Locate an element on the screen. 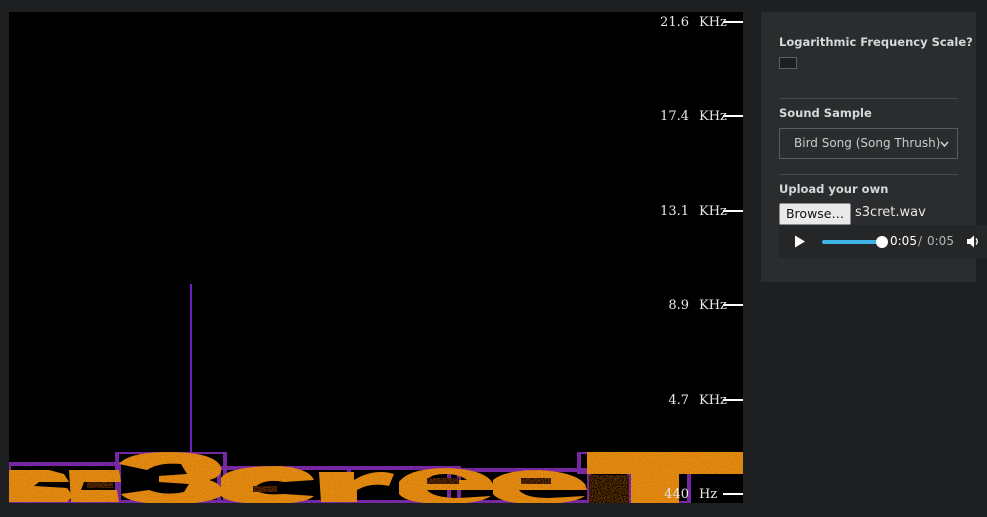  seek-slider is located at coordinates (855, 242).